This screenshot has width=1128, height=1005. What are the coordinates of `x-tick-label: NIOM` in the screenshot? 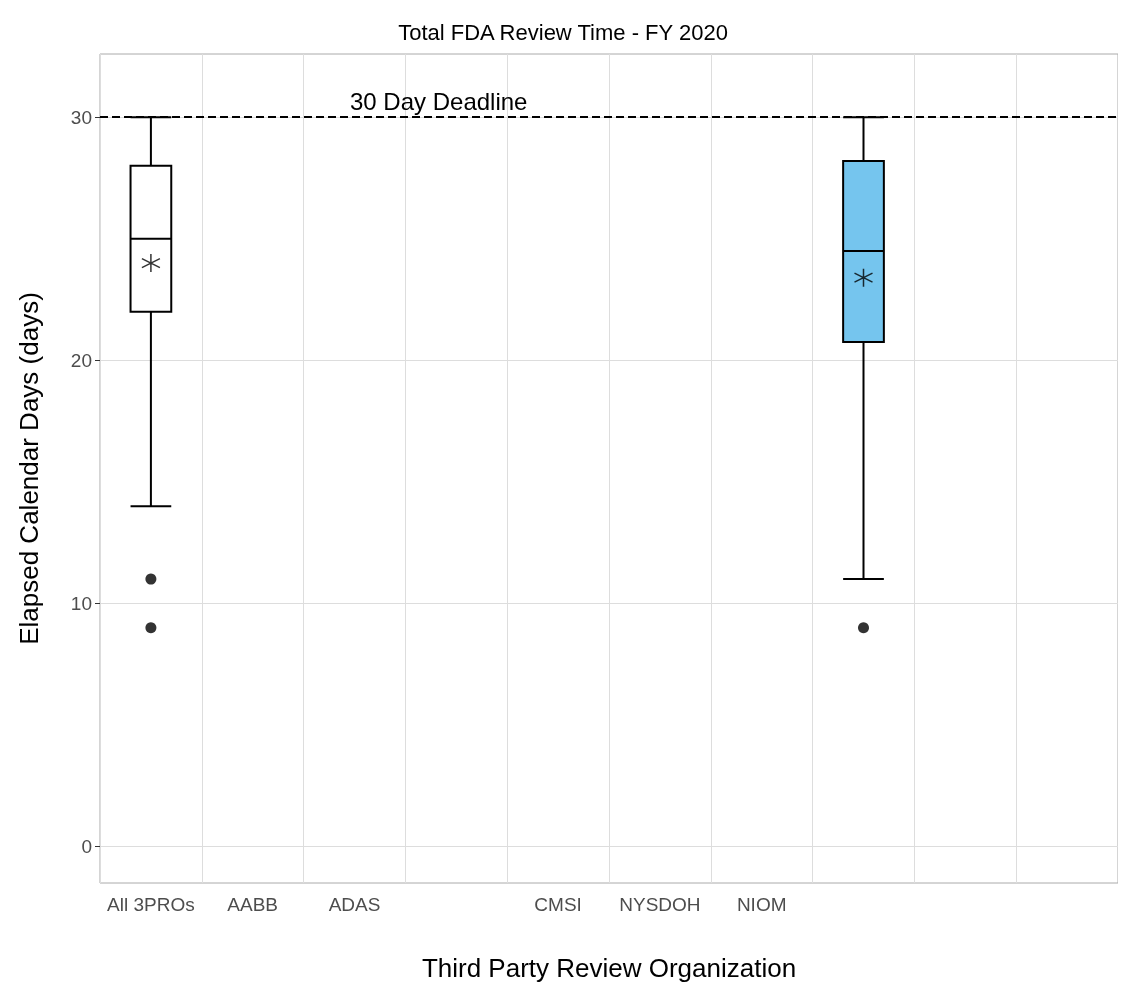 It's located at (761, 904).